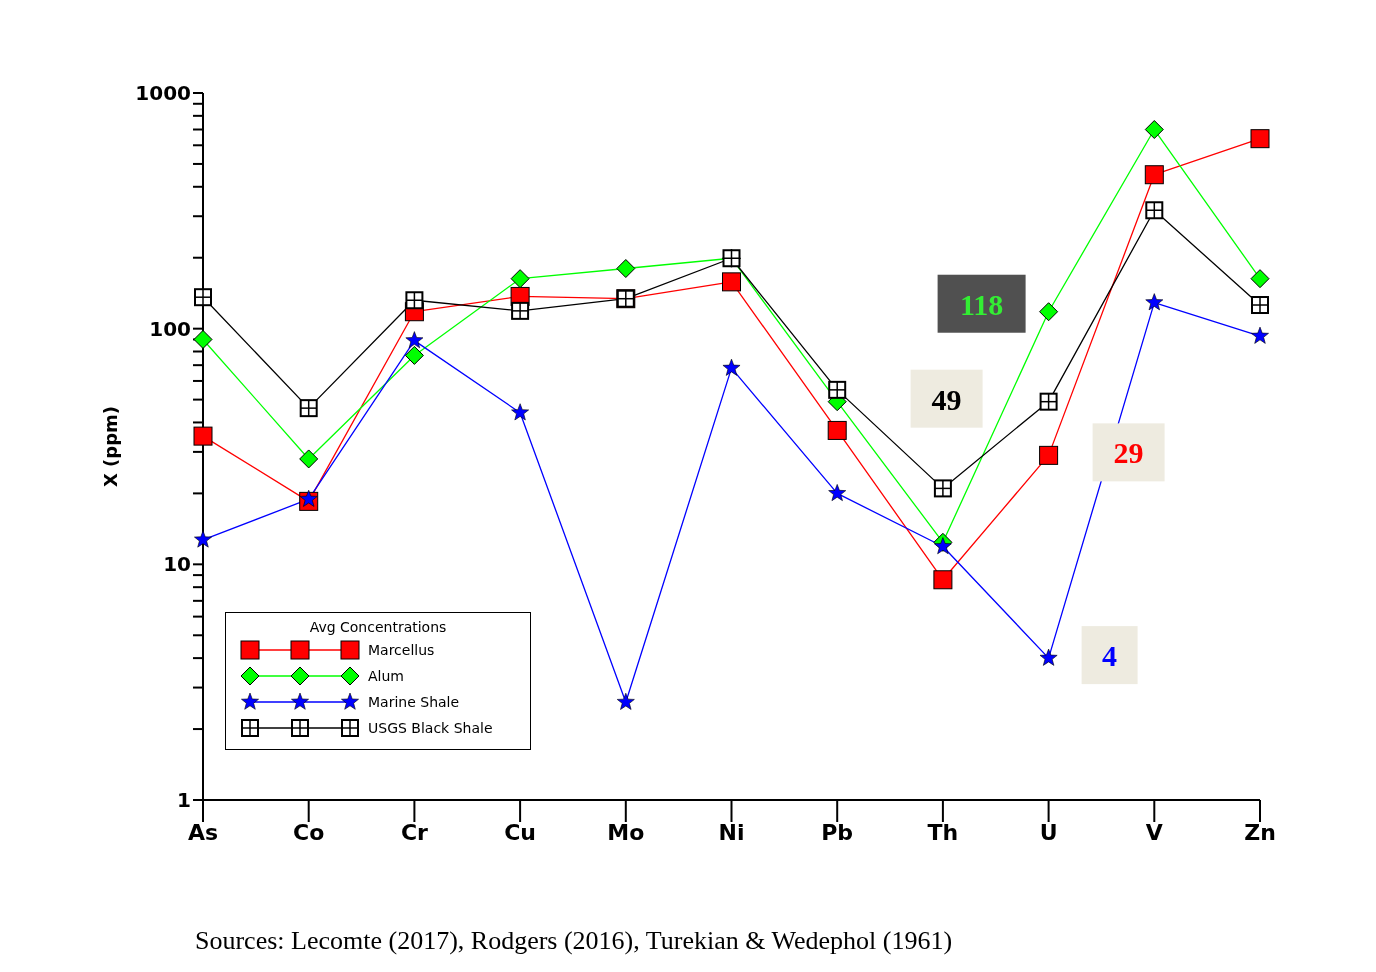 This screenshot has height=972, width=1376. I want to click on x-tick-label: Cr, so click(414, 832).